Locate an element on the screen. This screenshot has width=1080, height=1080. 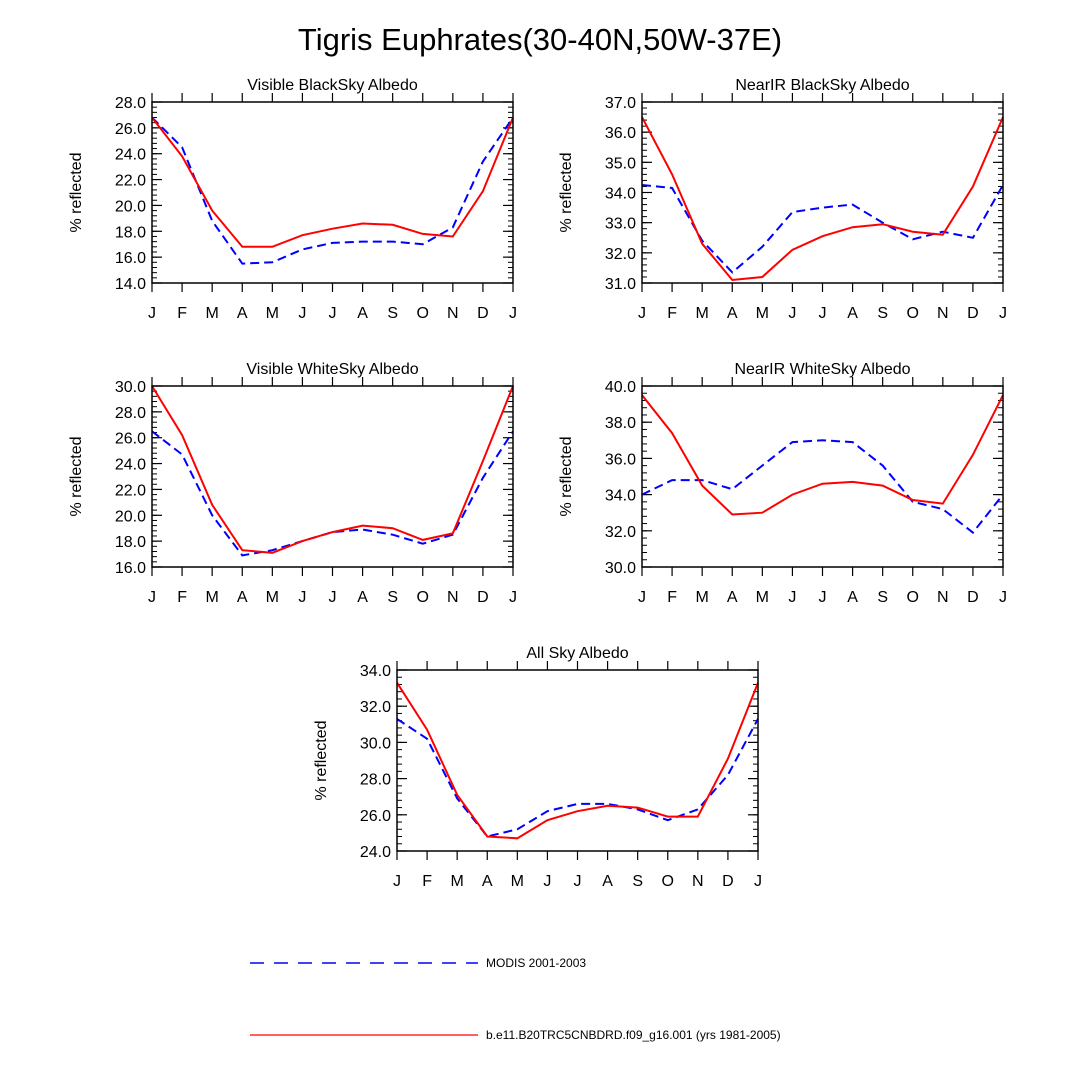
panel-title: Visible BlackSky Albedo is located at coordinates (332, 85).